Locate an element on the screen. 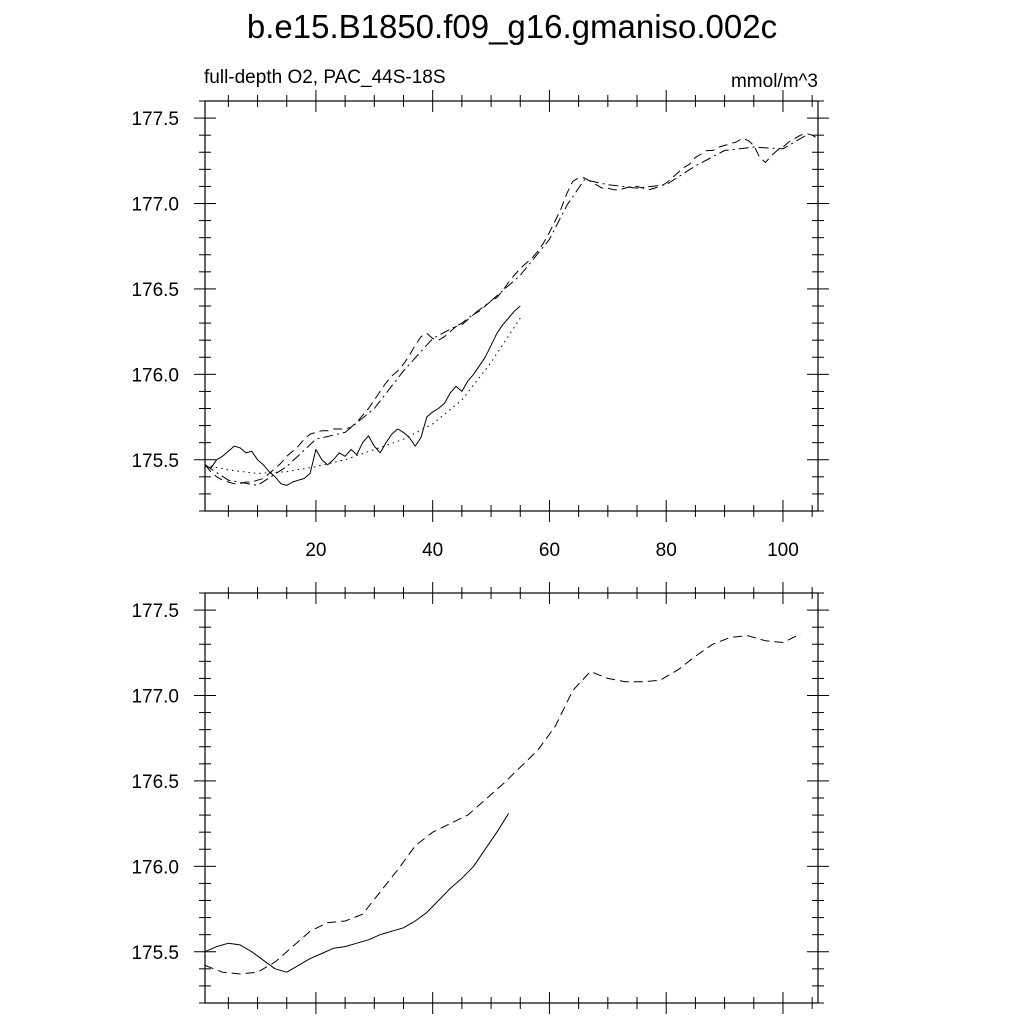 Image resolution: width=1024 pixels, height=1024 pixels. top-panel-x-tick-label: 100 is located at coordinates (783, 550).